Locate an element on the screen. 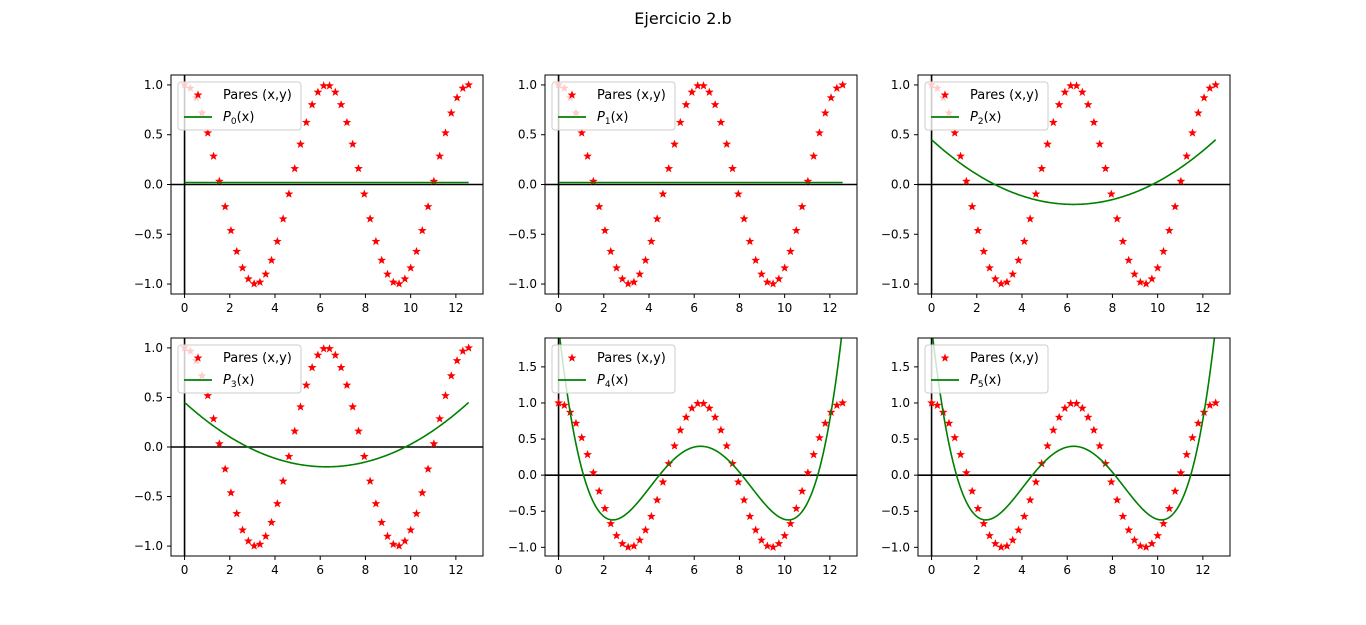 The image size is (1366, 625). x-tick-label: 10 is located at coordinates (410, 570).